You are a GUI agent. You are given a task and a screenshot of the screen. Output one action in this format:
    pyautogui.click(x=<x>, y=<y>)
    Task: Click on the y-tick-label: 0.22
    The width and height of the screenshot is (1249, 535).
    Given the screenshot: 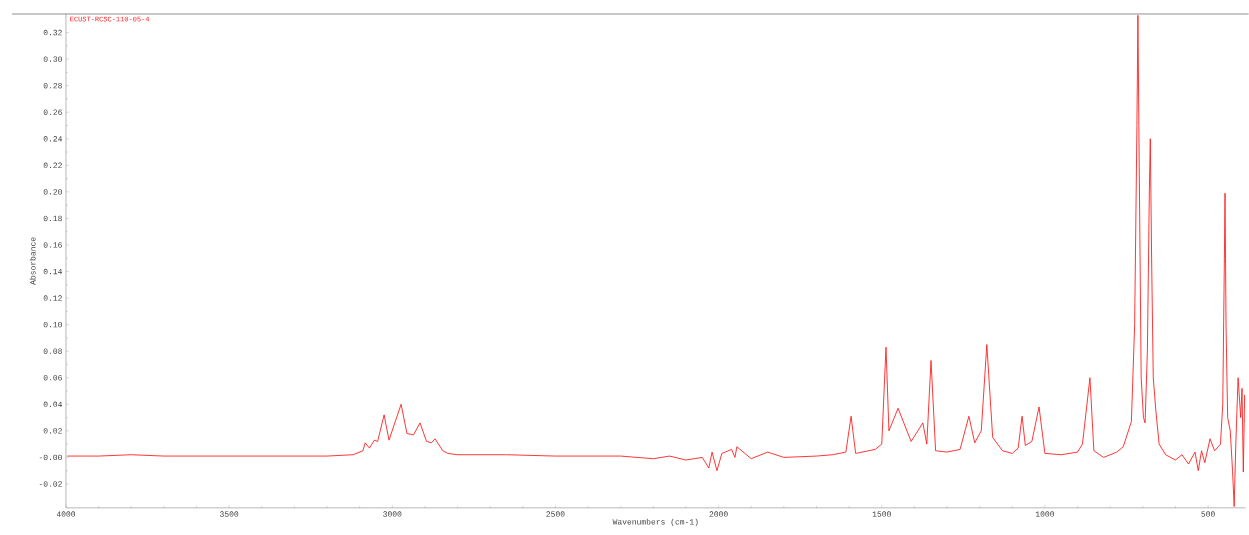 What is the action you would take?
    pyautogui.click(x=52, y=165)
    